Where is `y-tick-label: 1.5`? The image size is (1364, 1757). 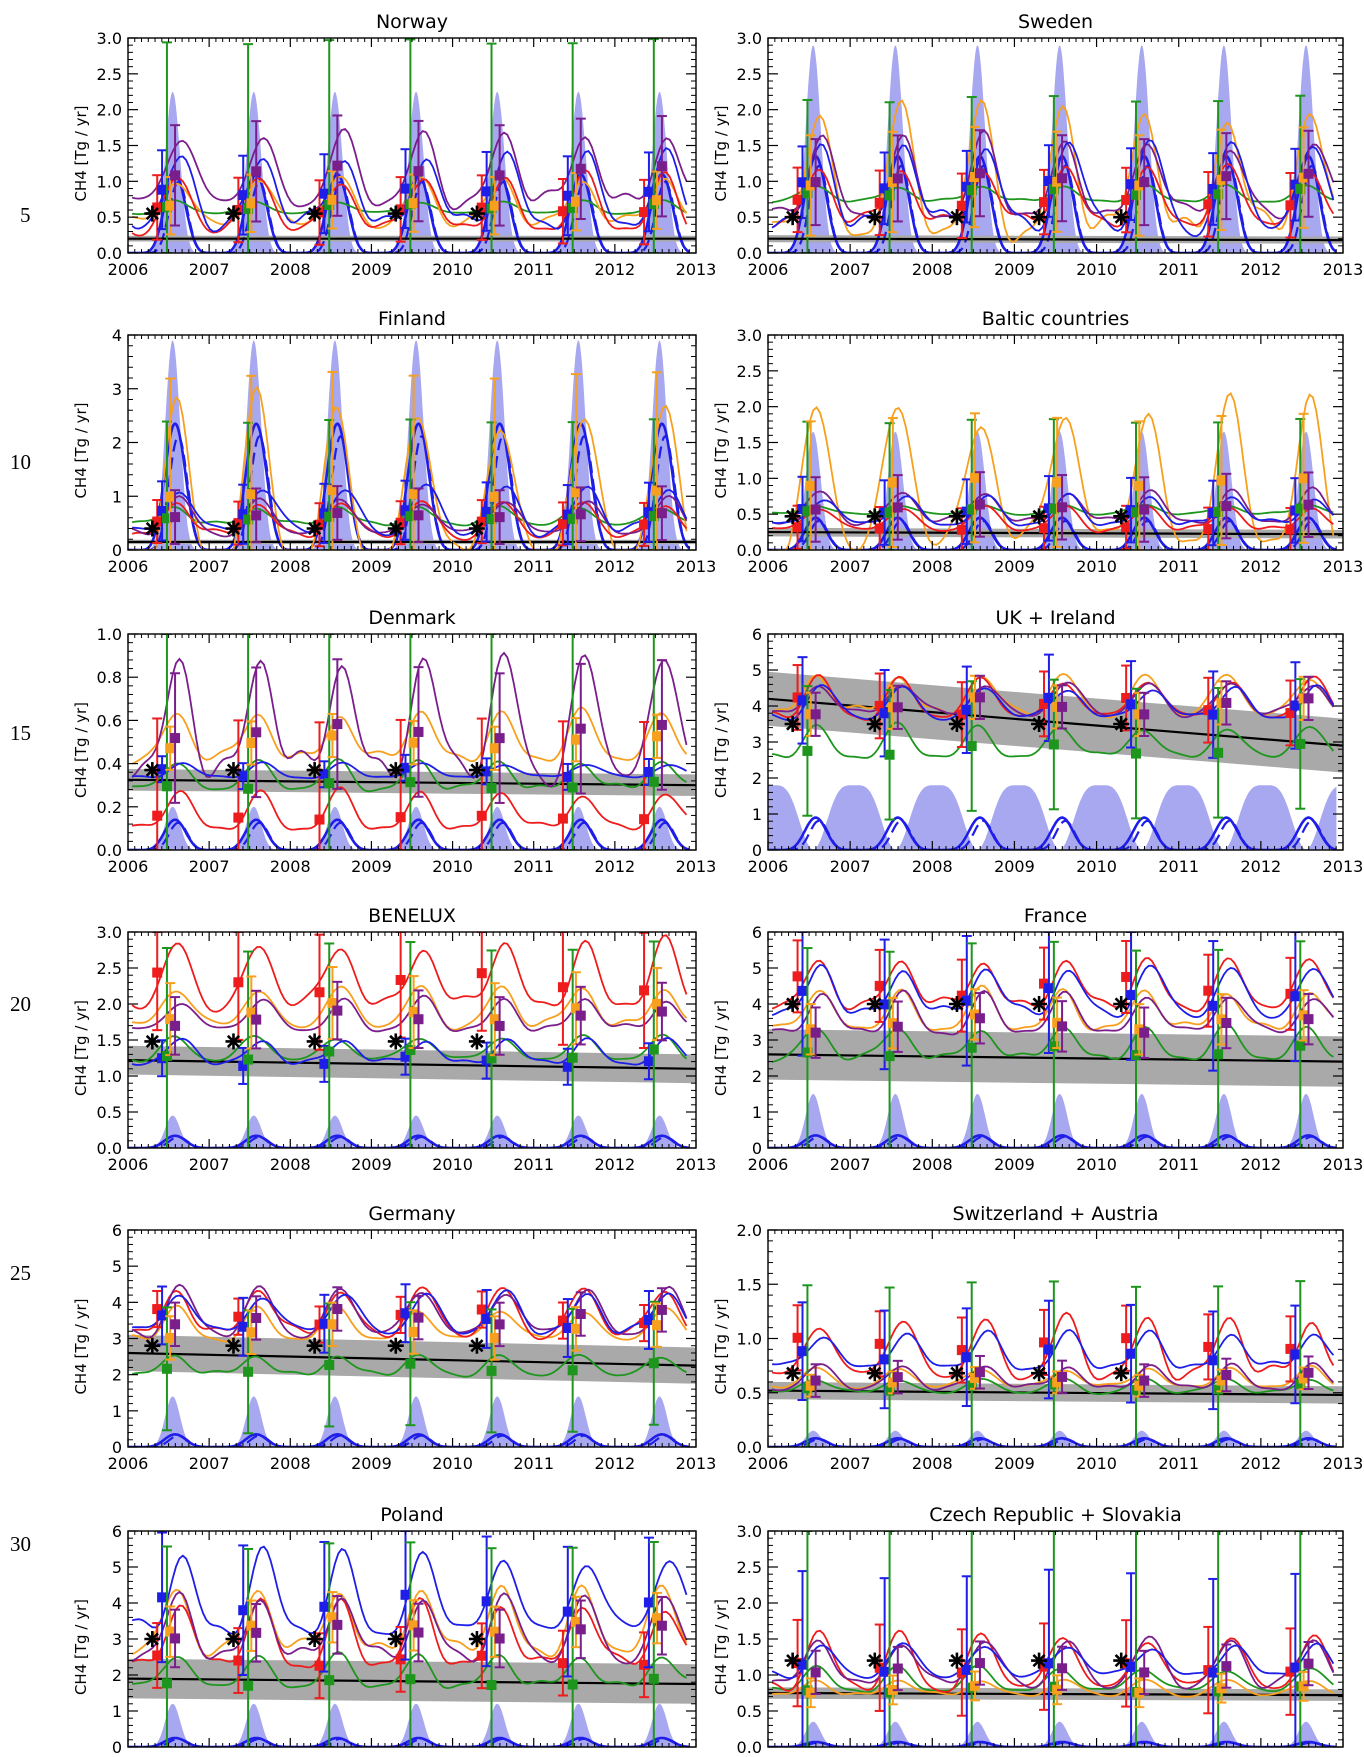
y-tick-label: 1.5 is located at coordinates (749, 1284).